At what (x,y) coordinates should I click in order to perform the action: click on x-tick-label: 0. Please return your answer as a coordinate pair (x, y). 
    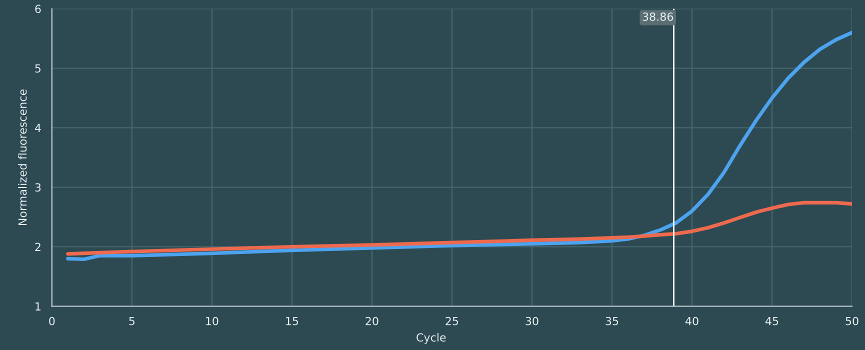
    Looking at the image, I should click on (52, 321).